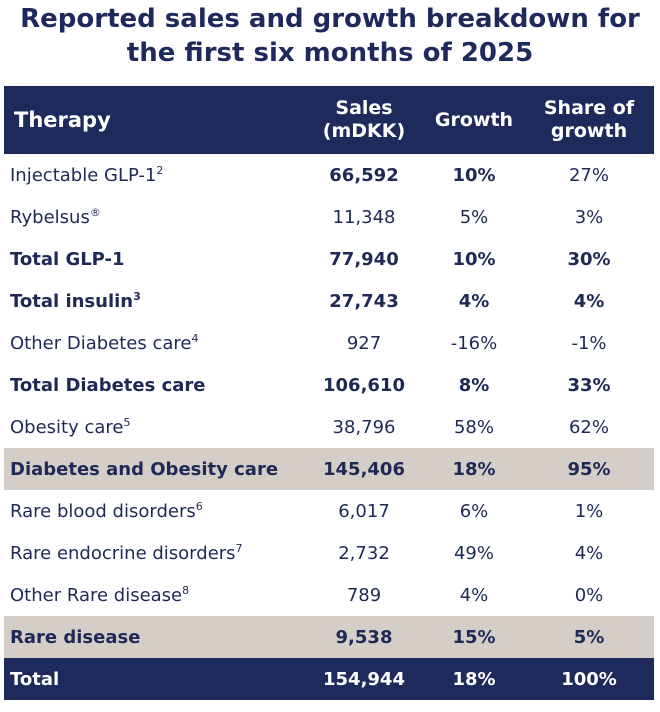  Describe the element at coordinates (588, 427) in the screenshot. I see `share-cell: 62%` at that location.